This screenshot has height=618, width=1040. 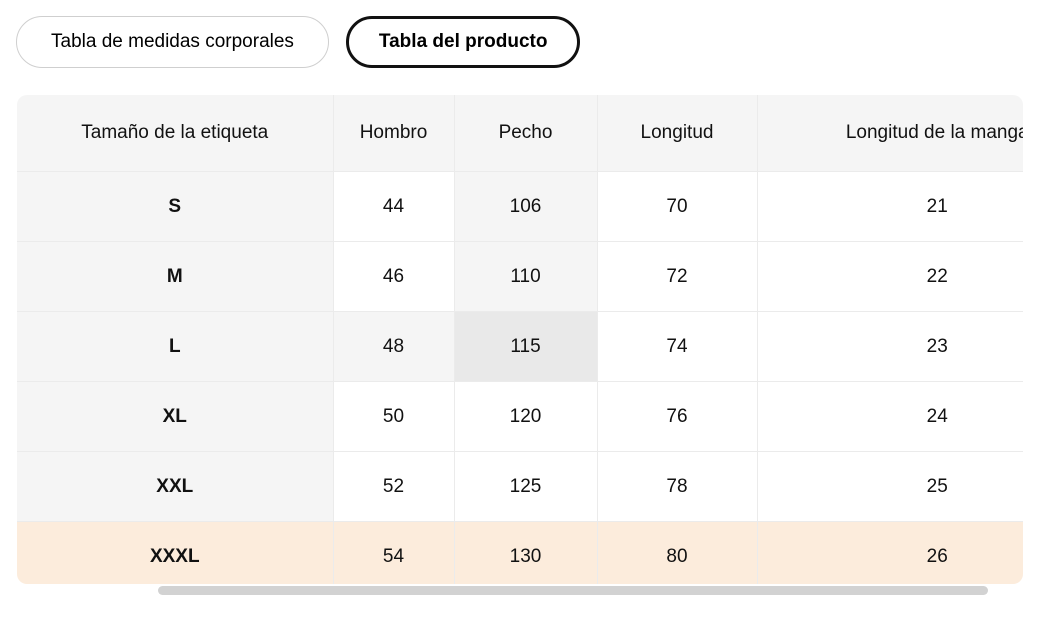 I want to click on col-header-chest: Pecho, so click(x=526, y=133).